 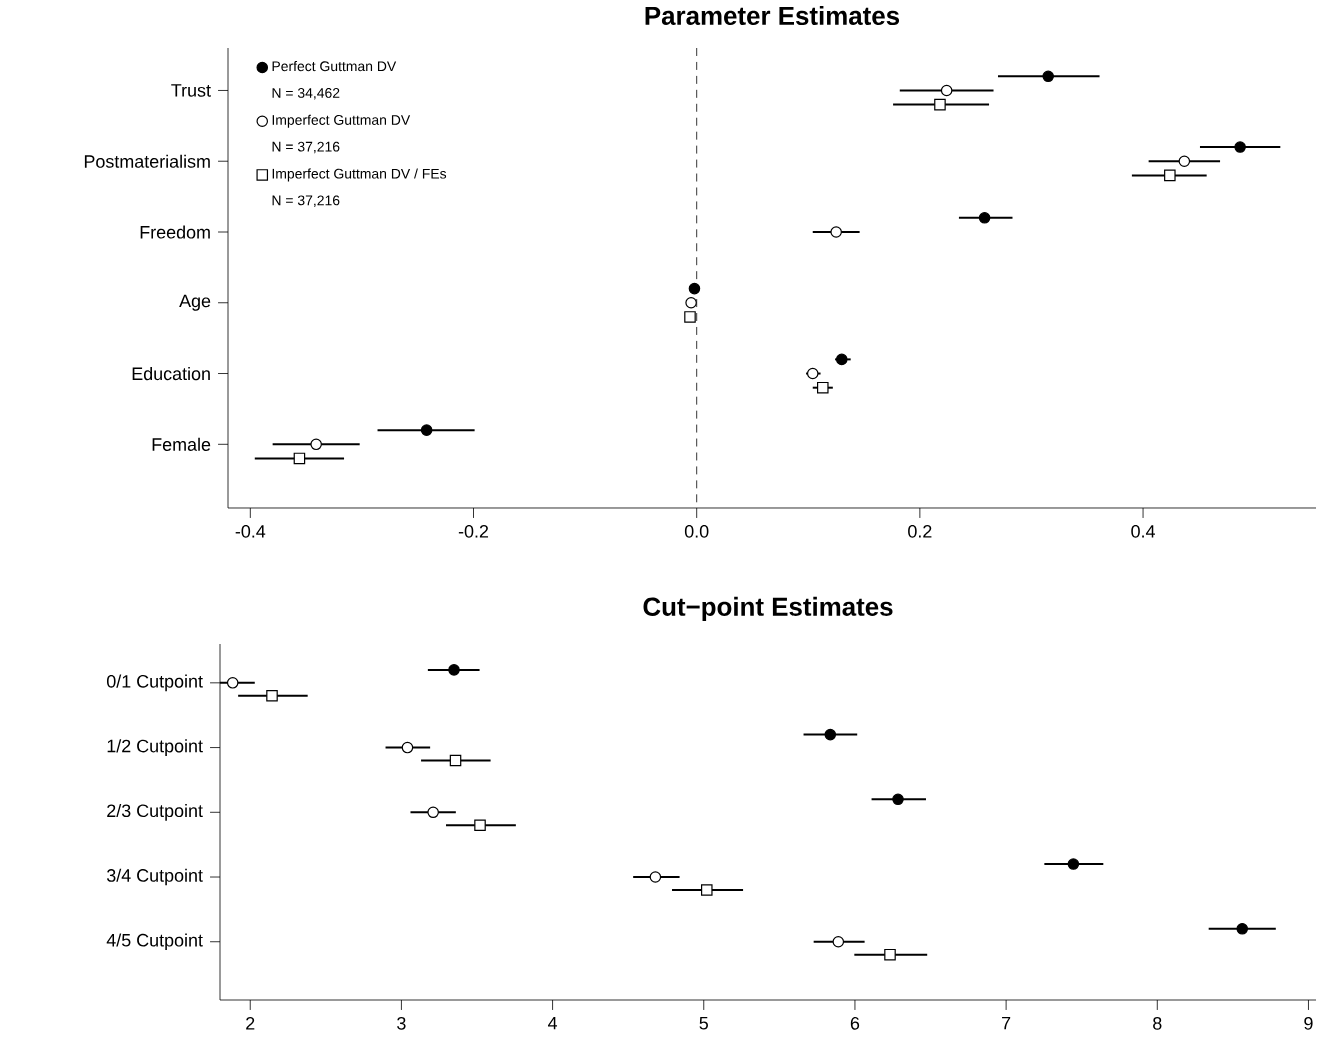 I want to click on x-tick-label: 7, so click(x=1006, y=1023).